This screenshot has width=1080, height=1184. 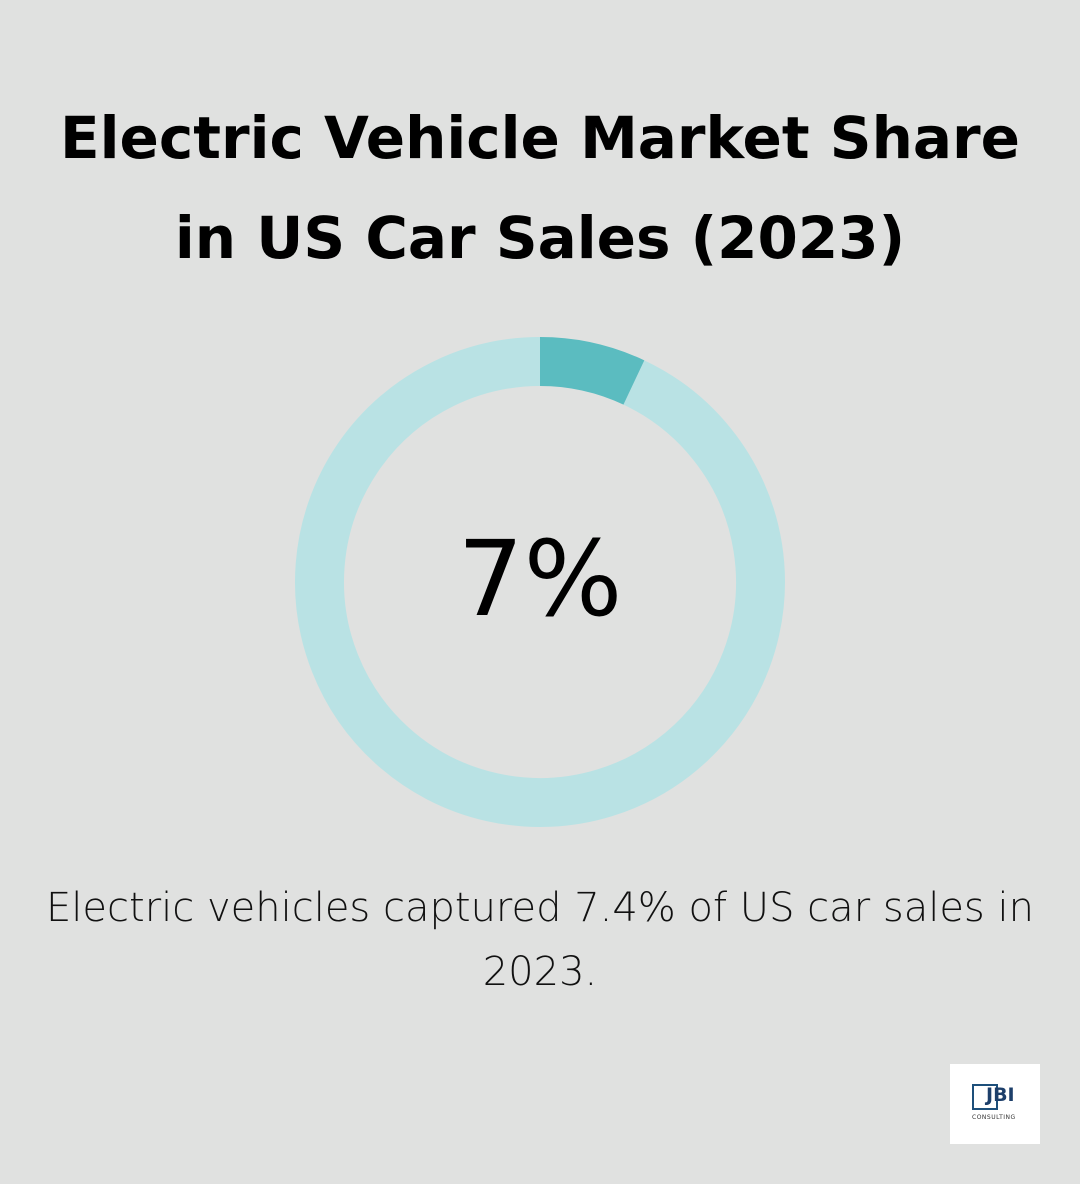 What do you see at coordinates (1000, 1095) in the screenshot?
I see `logo-text: JBI` at bounding box center [1000, 1095].